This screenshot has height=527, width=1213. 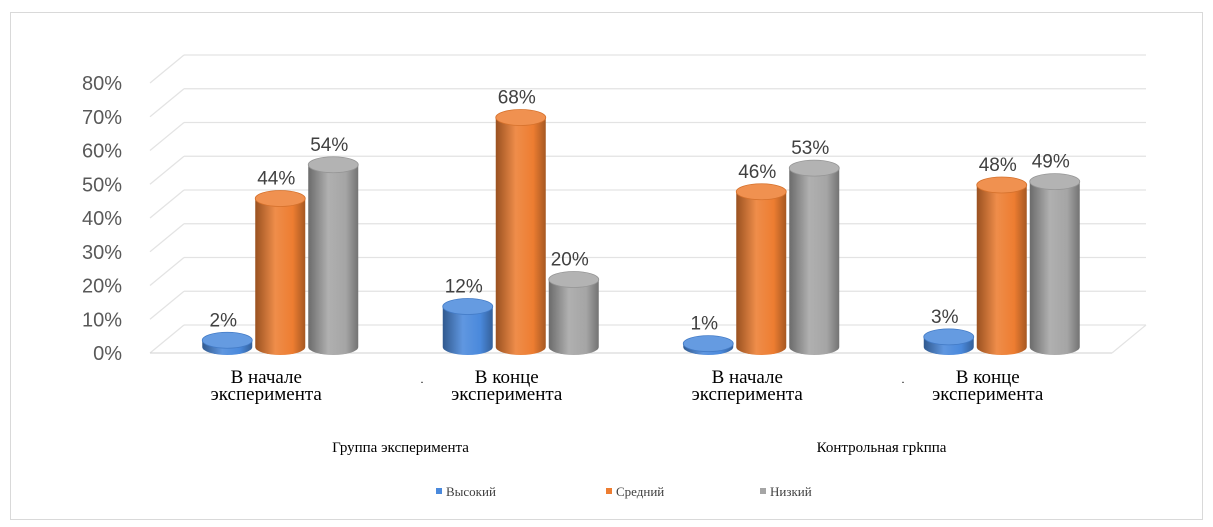 I want to click on legend-item: Высокий, so click(x=466, y=491).